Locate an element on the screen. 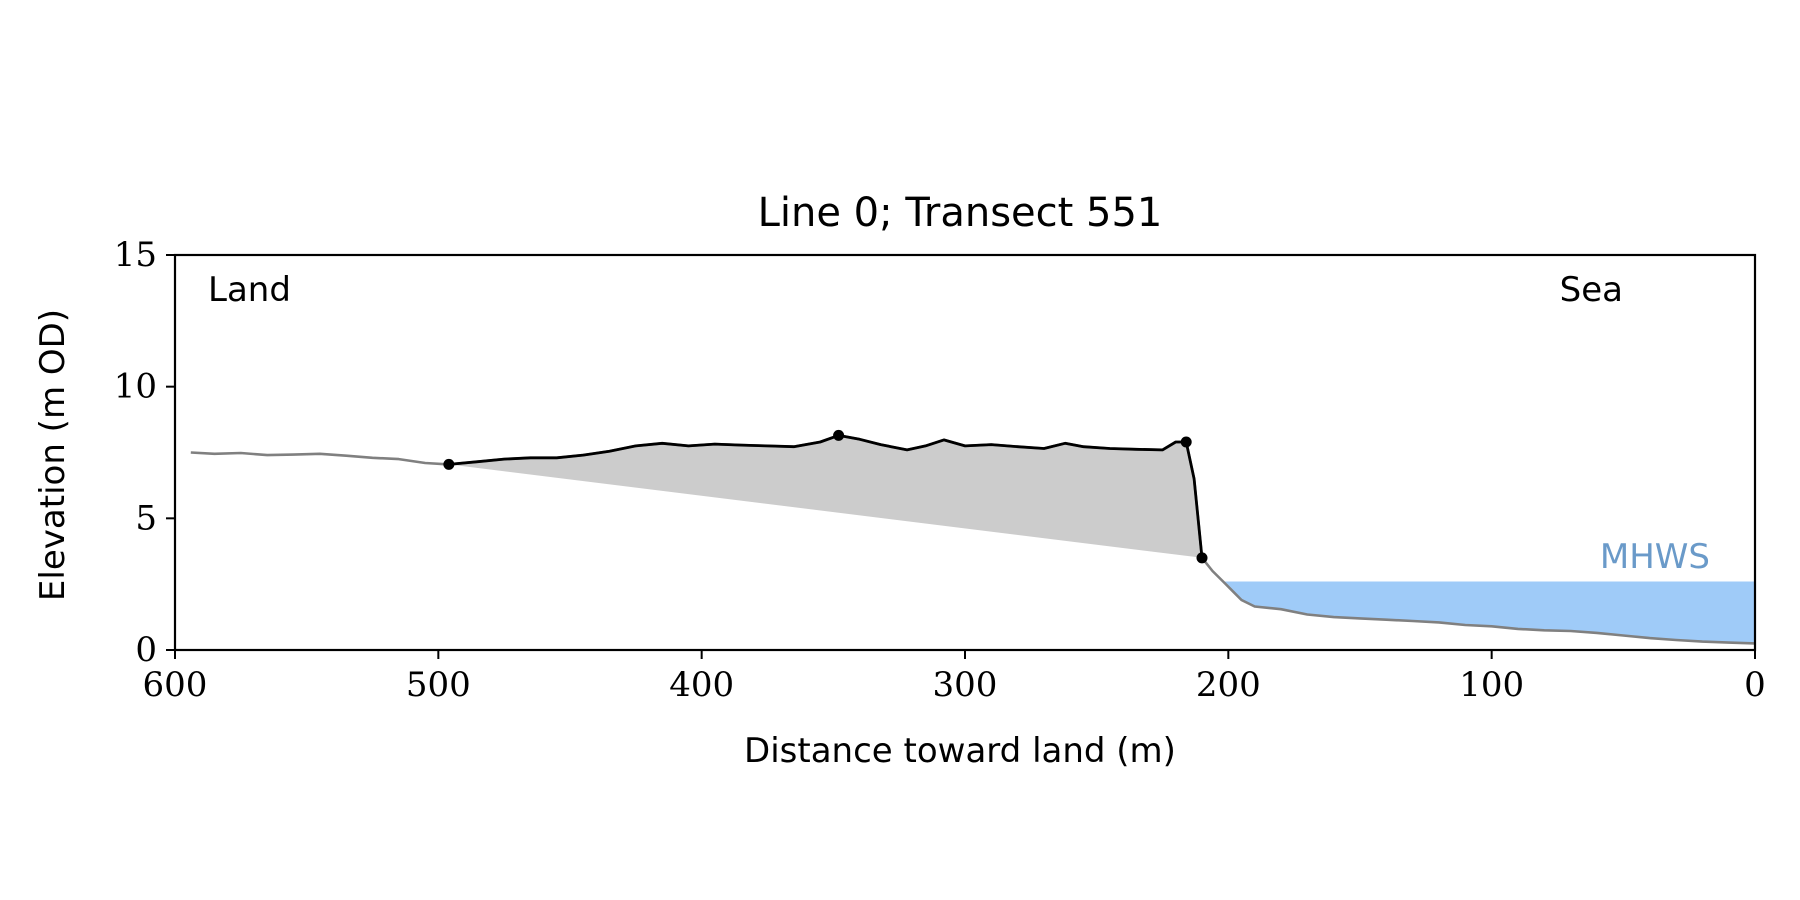 The image size is (1800, 900). land-annotation: Land is located at coordinates (249, 290).